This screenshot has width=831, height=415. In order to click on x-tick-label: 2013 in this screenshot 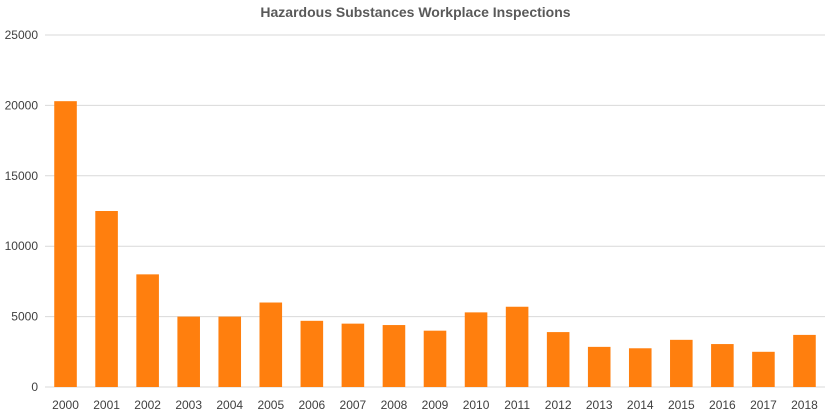, I will do `click(599, 405)`.